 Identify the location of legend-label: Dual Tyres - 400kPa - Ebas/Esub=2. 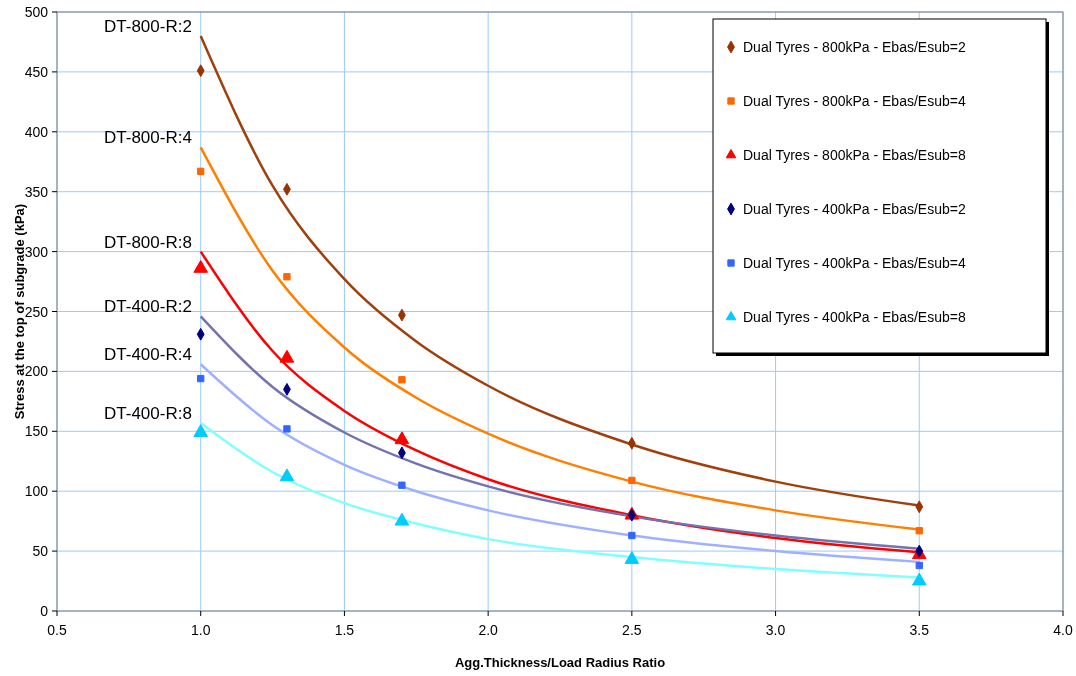
(854, 209).